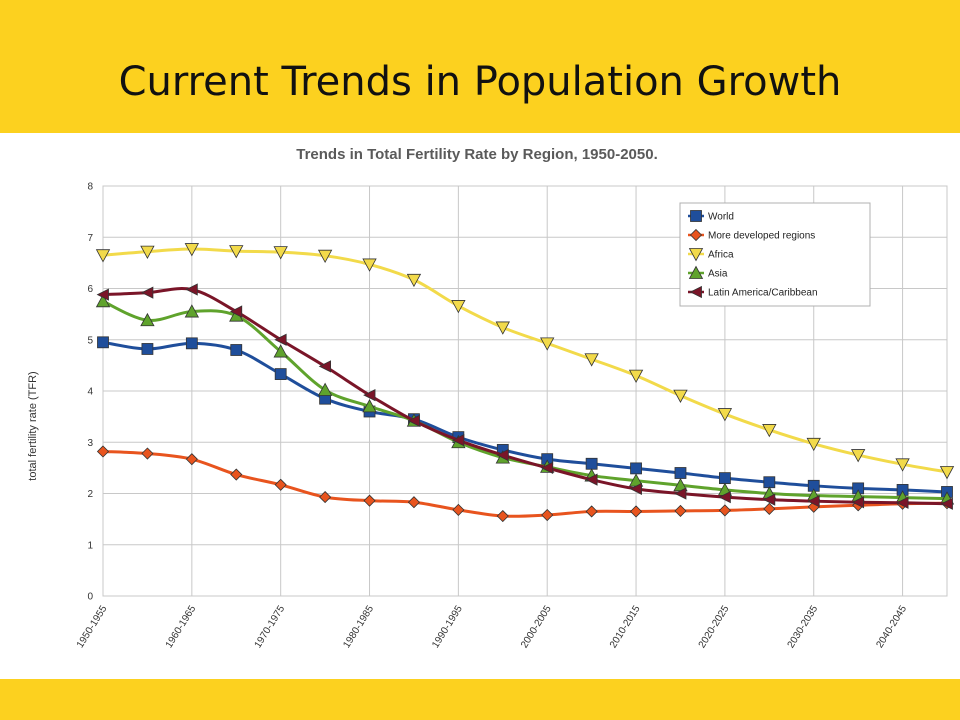  What do you see at coordinates (696, 255) in the screenshot?
I see `legend-marker-africa` at bounding box center [696, 255].